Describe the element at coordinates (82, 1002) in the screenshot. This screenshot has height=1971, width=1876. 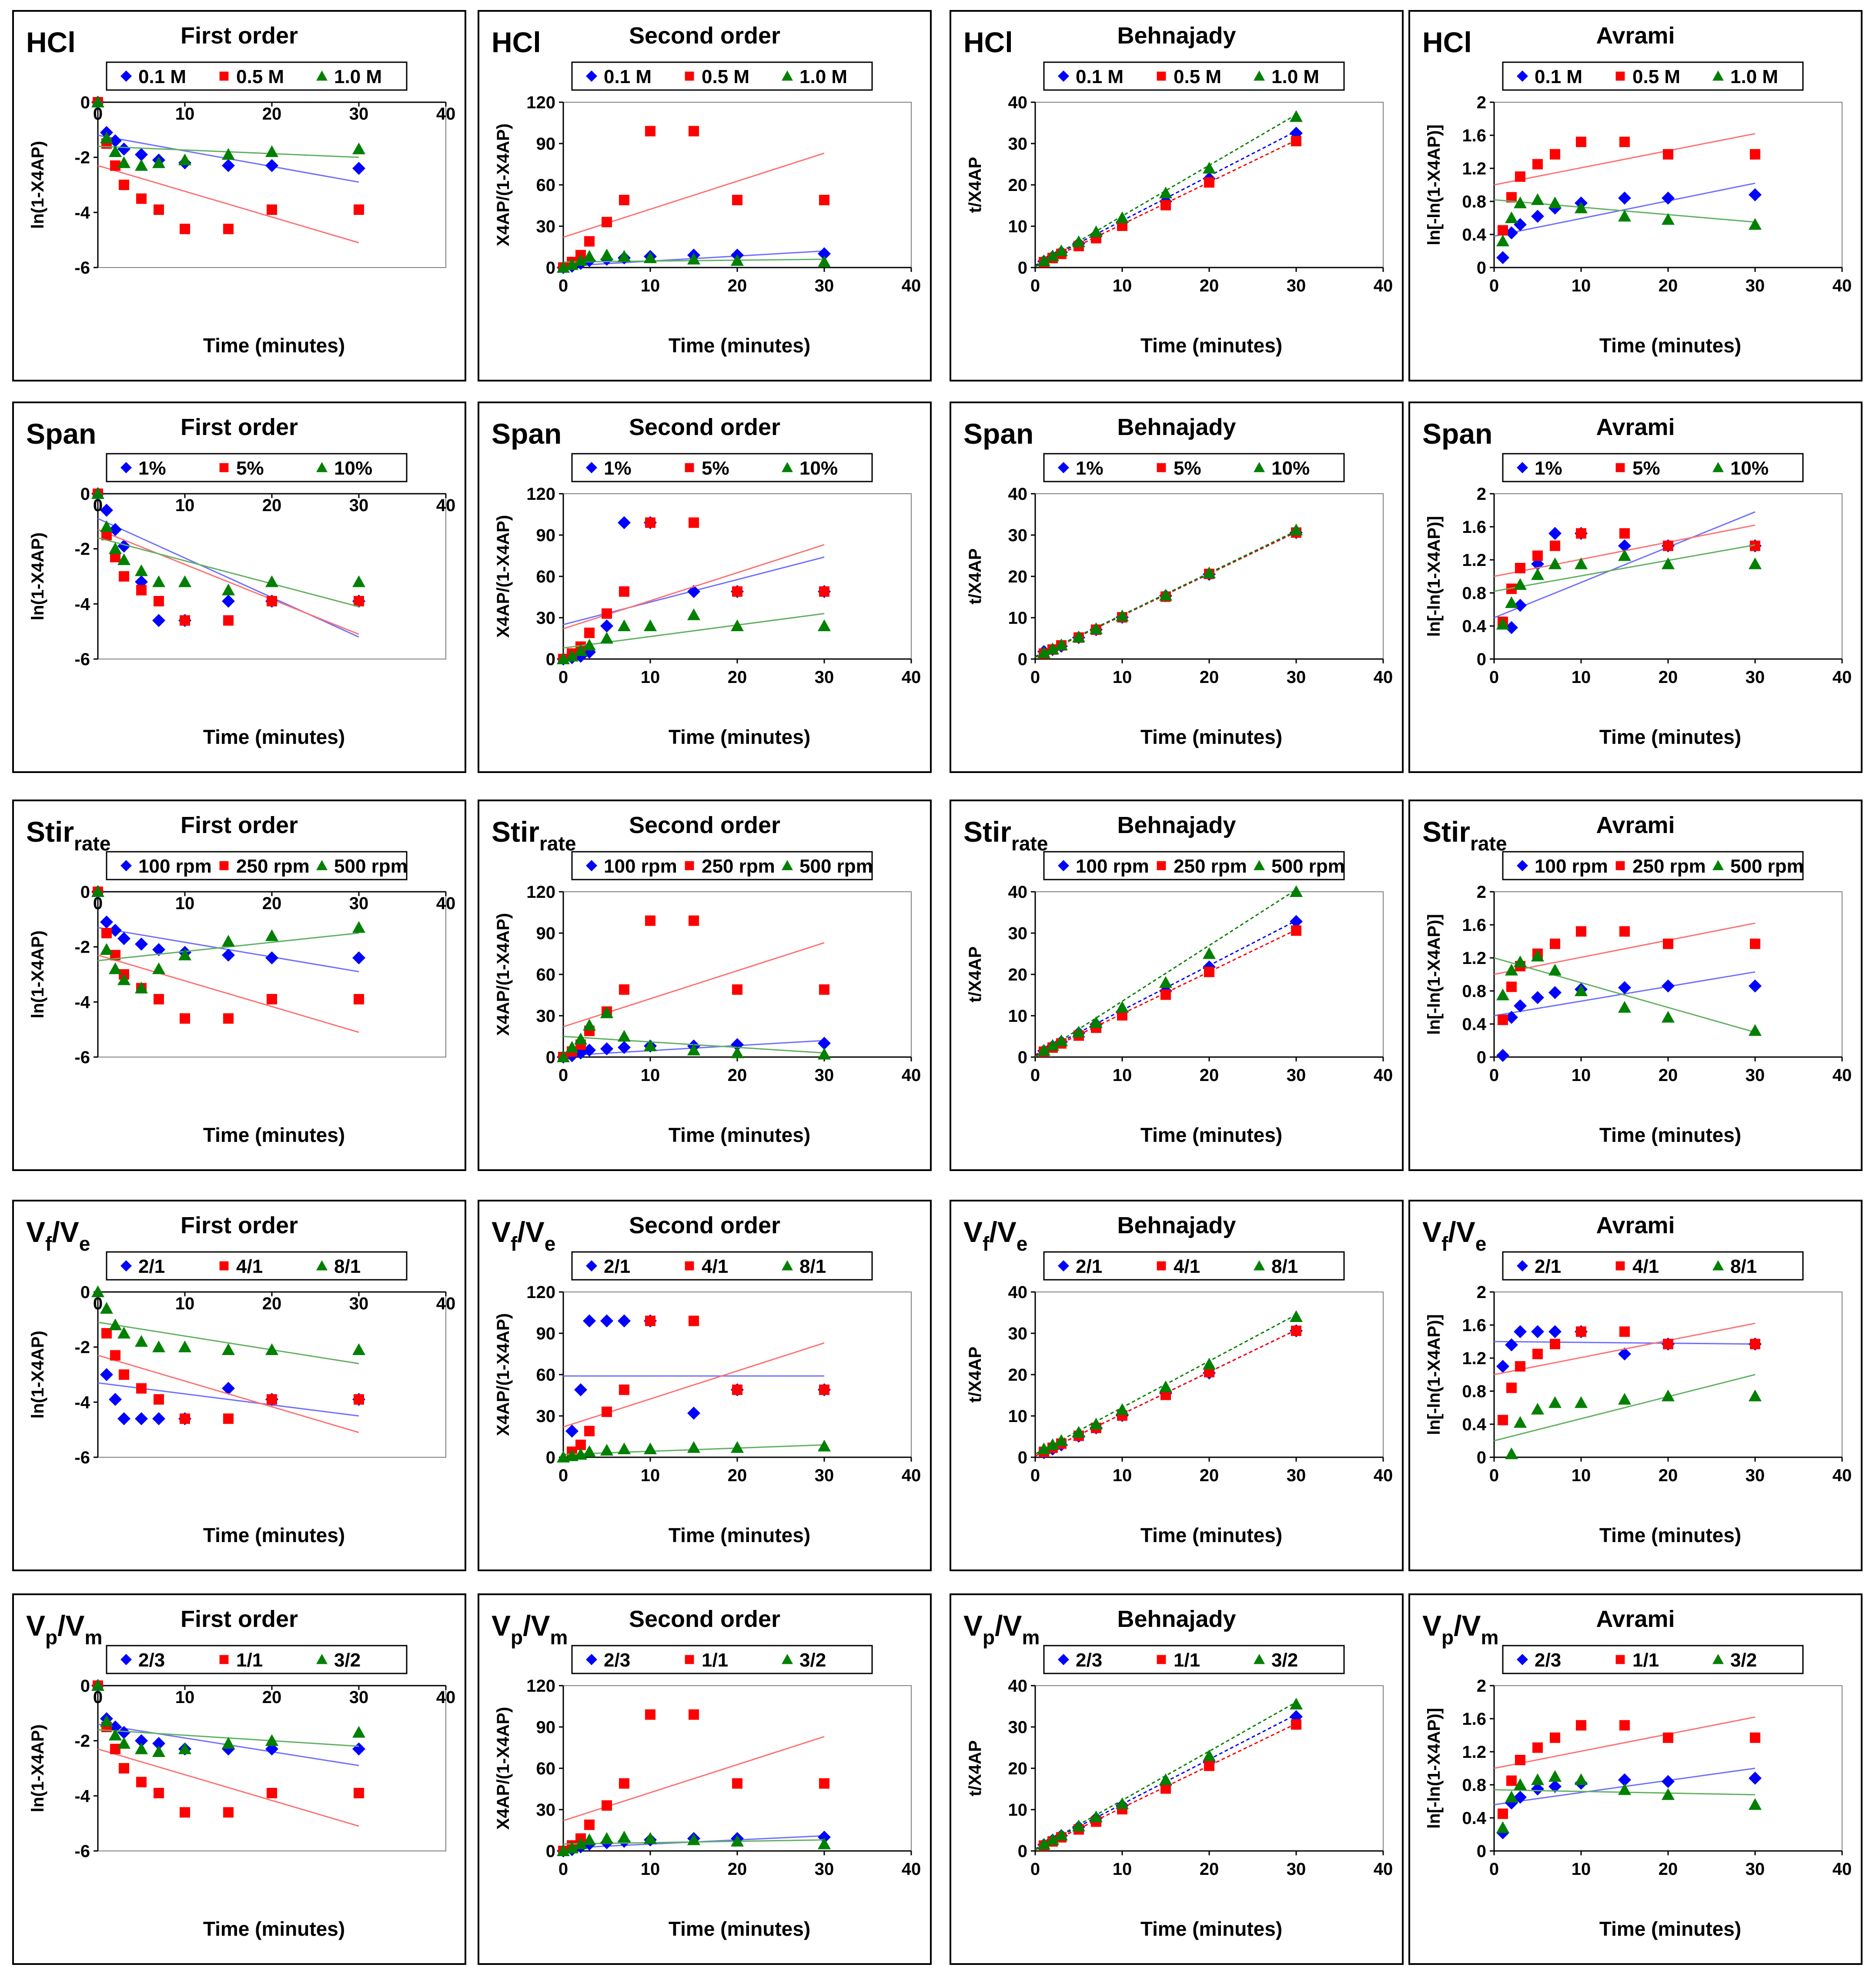
I see `y-tick-label: -4` at that location.